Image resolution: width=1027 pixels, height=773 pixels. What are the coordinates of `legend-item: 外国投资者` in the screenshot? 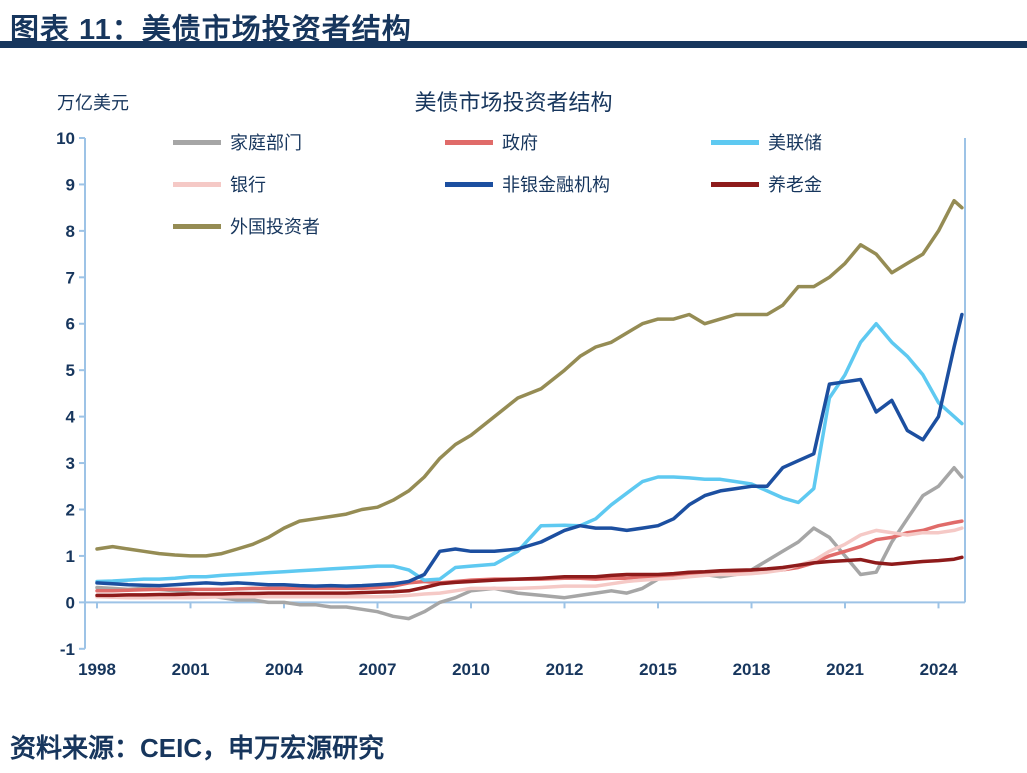 It's located at (309, 226).